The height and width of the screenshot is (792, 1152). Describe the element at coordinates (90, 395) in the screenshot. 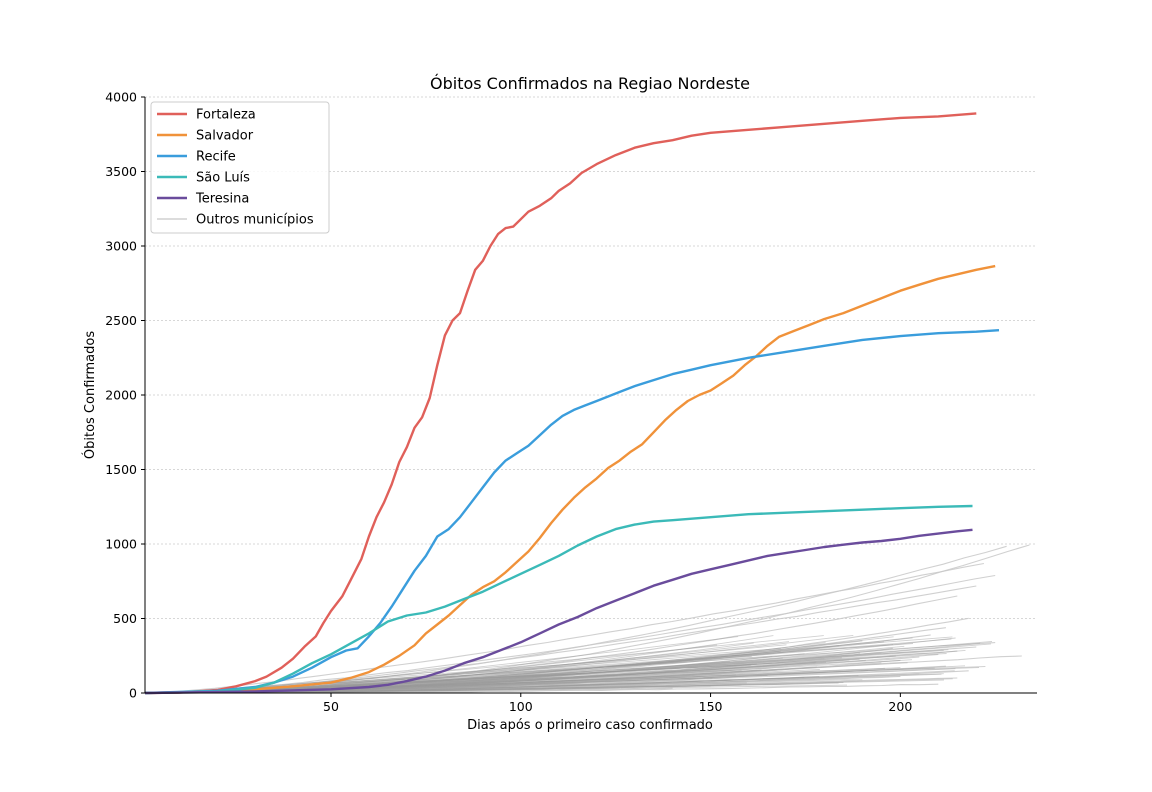

I see `y-axis-label: Óbitos Confirmados` at that location.